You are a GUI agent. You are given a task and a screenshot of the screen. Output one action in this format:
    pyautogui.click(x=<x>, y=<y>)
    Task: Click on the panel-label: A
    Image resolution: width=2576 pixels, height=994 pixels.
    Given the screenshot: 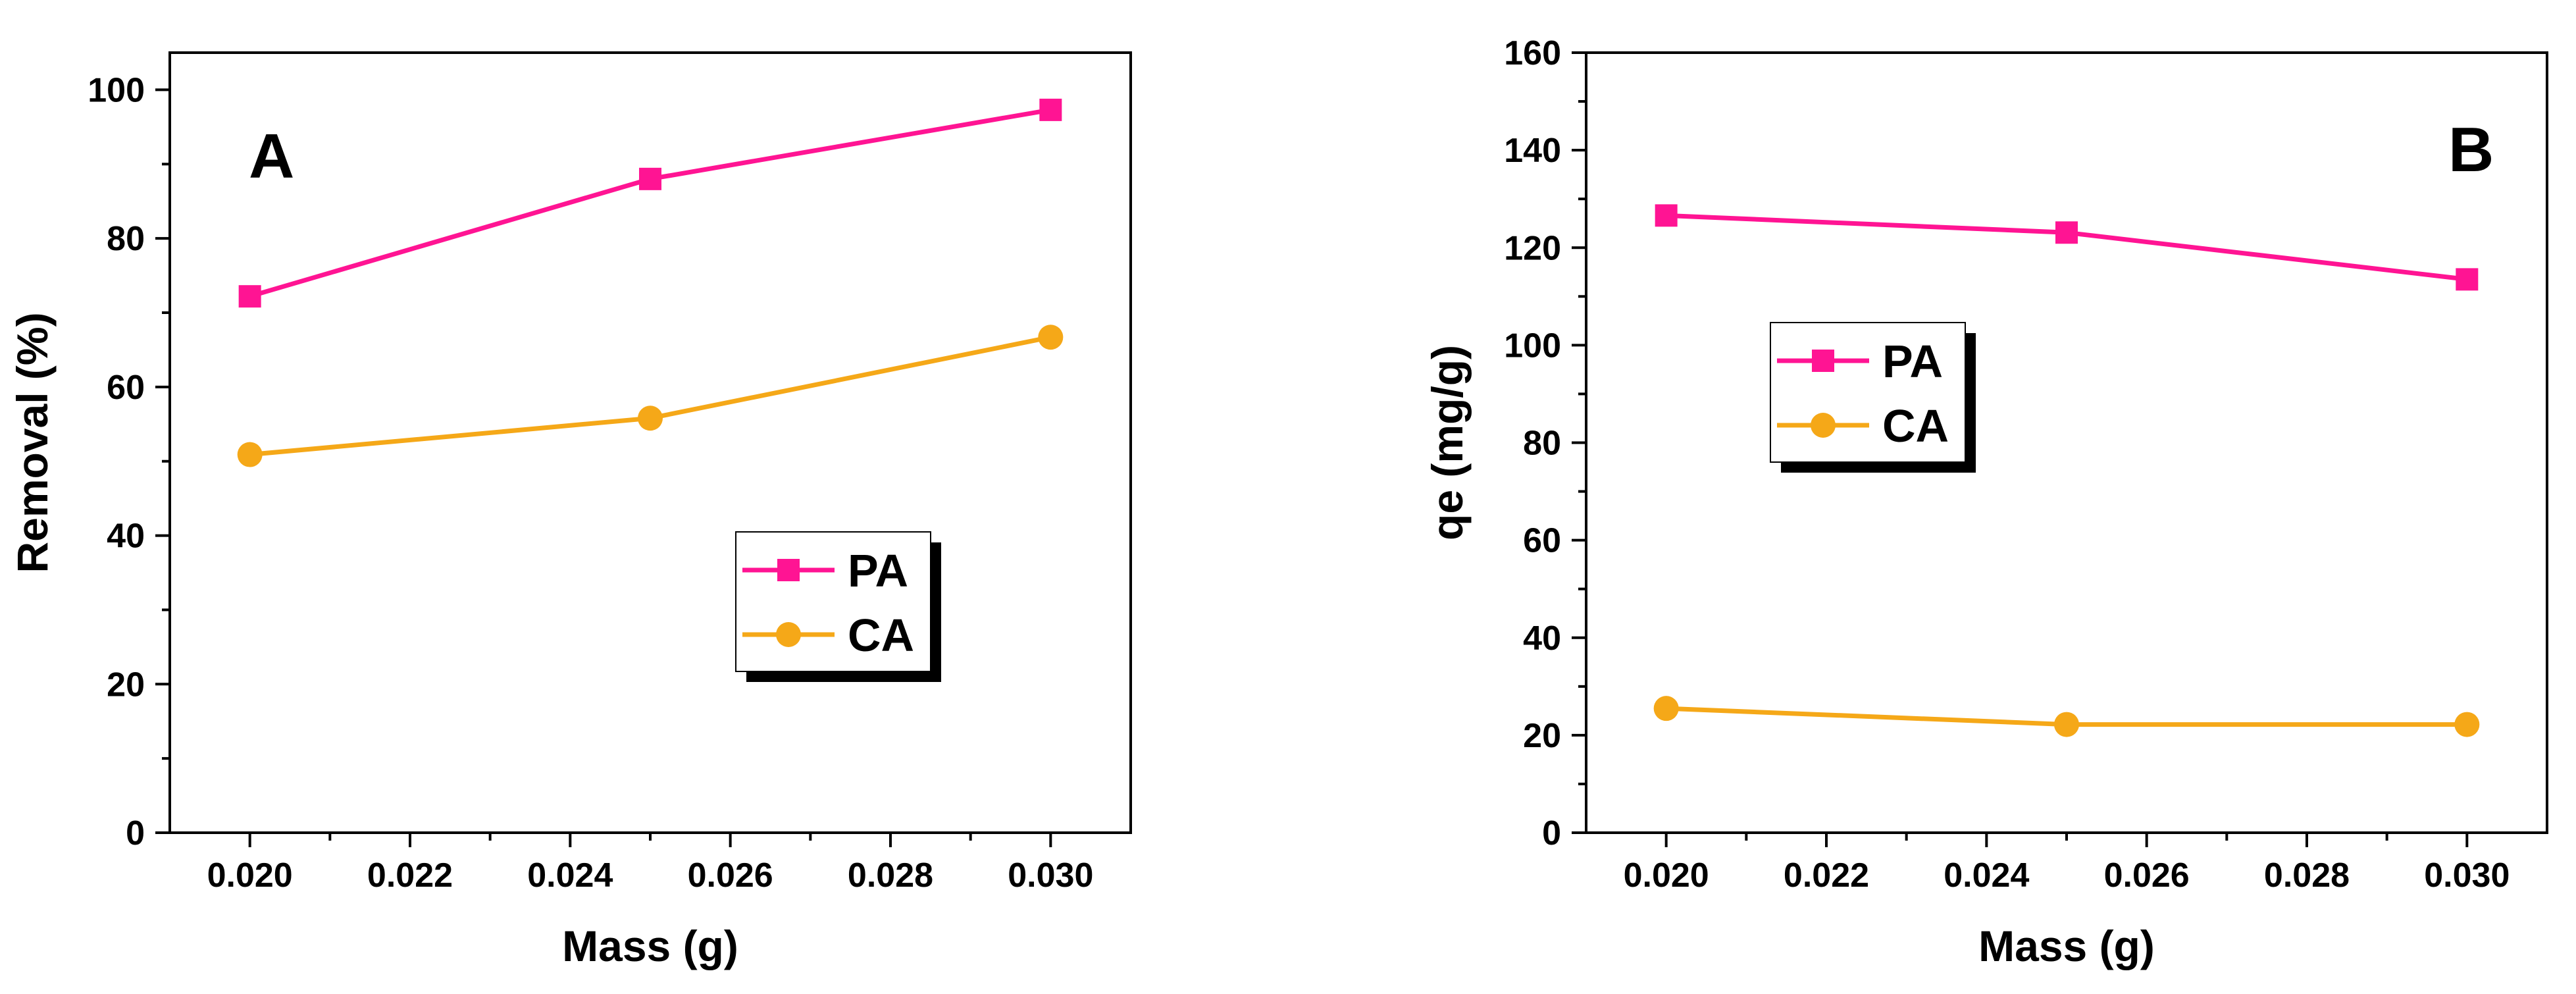 What is the action you would take?
    pyautogui.click(x=271, y=156)
    